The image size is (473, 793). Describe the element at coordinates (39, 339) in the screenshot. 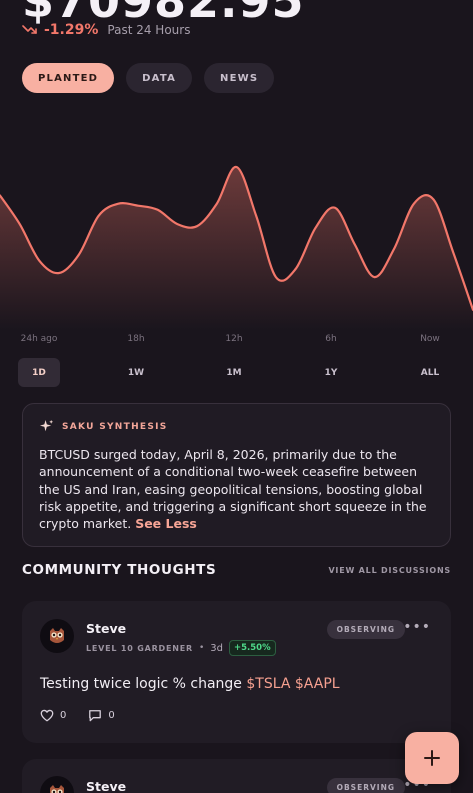

I see `tick-label-24h: 24h ago` at that location.